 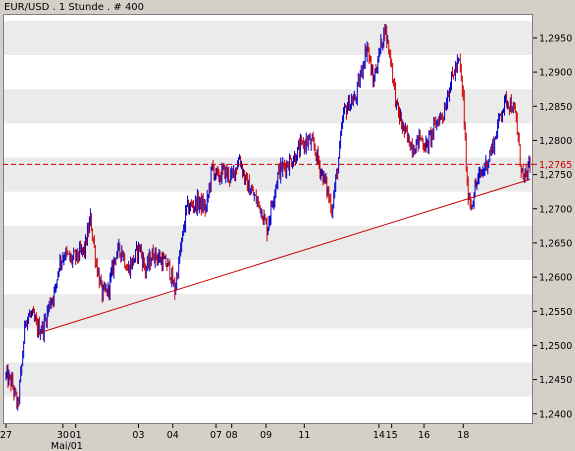 I want to click on chart-title: EUR/USD . 1 Stunde . # 400, so click(x=74, y=7).